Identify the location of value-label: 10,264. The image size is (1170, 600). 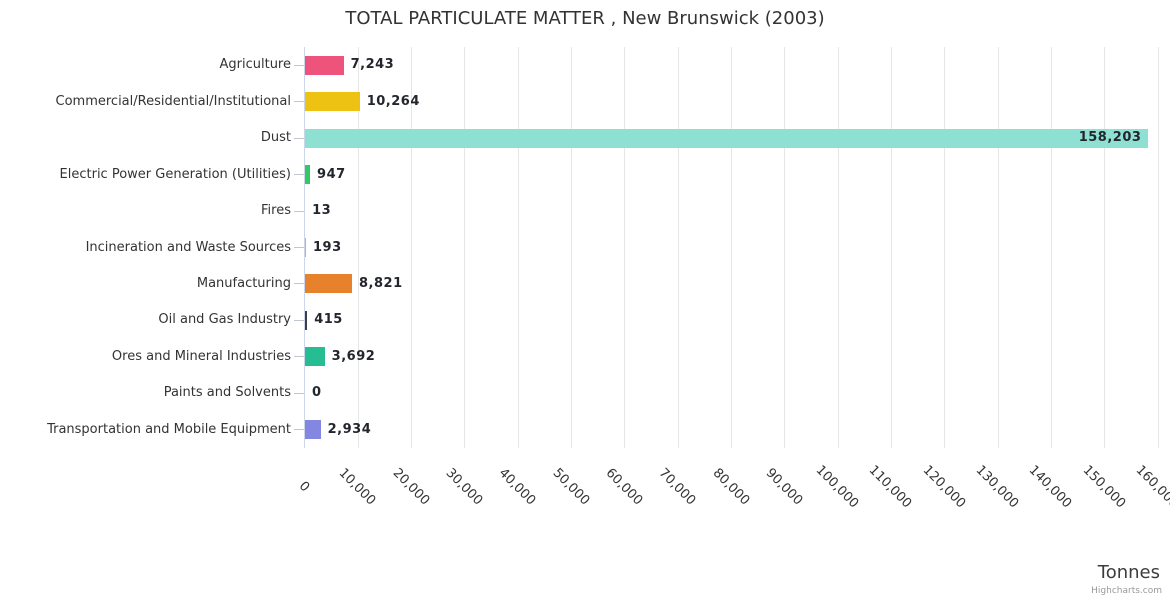
(393, 101).